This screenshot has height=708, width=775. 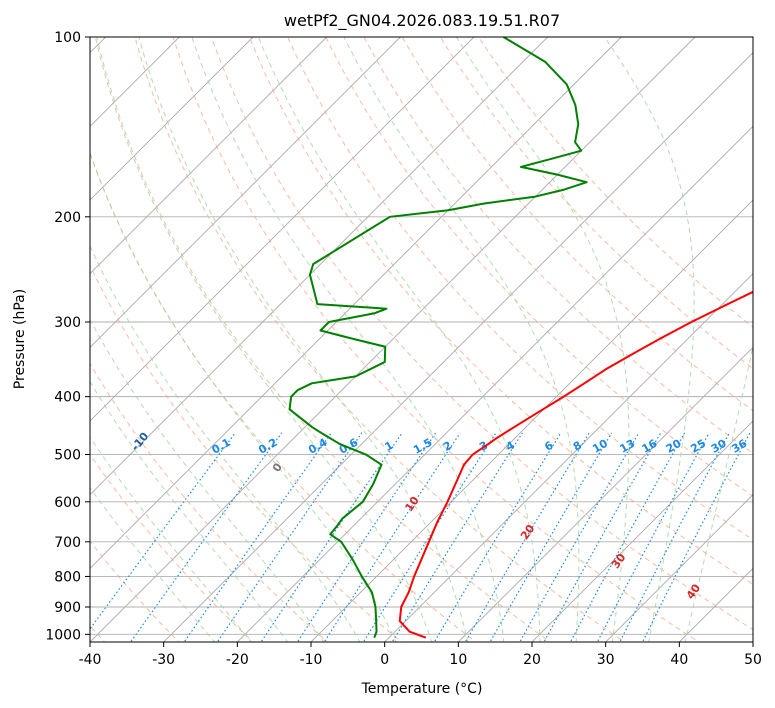 I want to click on chart-title: wetPf2_GN04.2026.083.19.51.R07, so click(x=422, y=21).